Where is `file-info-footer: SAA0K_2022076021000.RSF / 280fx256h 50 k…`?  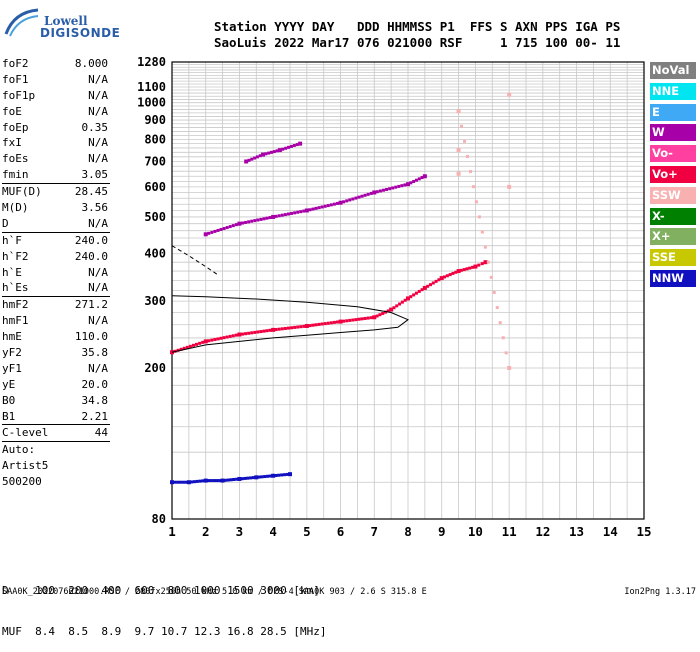 file-info-footer: SAA0K_2022076021000.RSF / 280fx256h 50 k… is located at coordinates (214, 592).